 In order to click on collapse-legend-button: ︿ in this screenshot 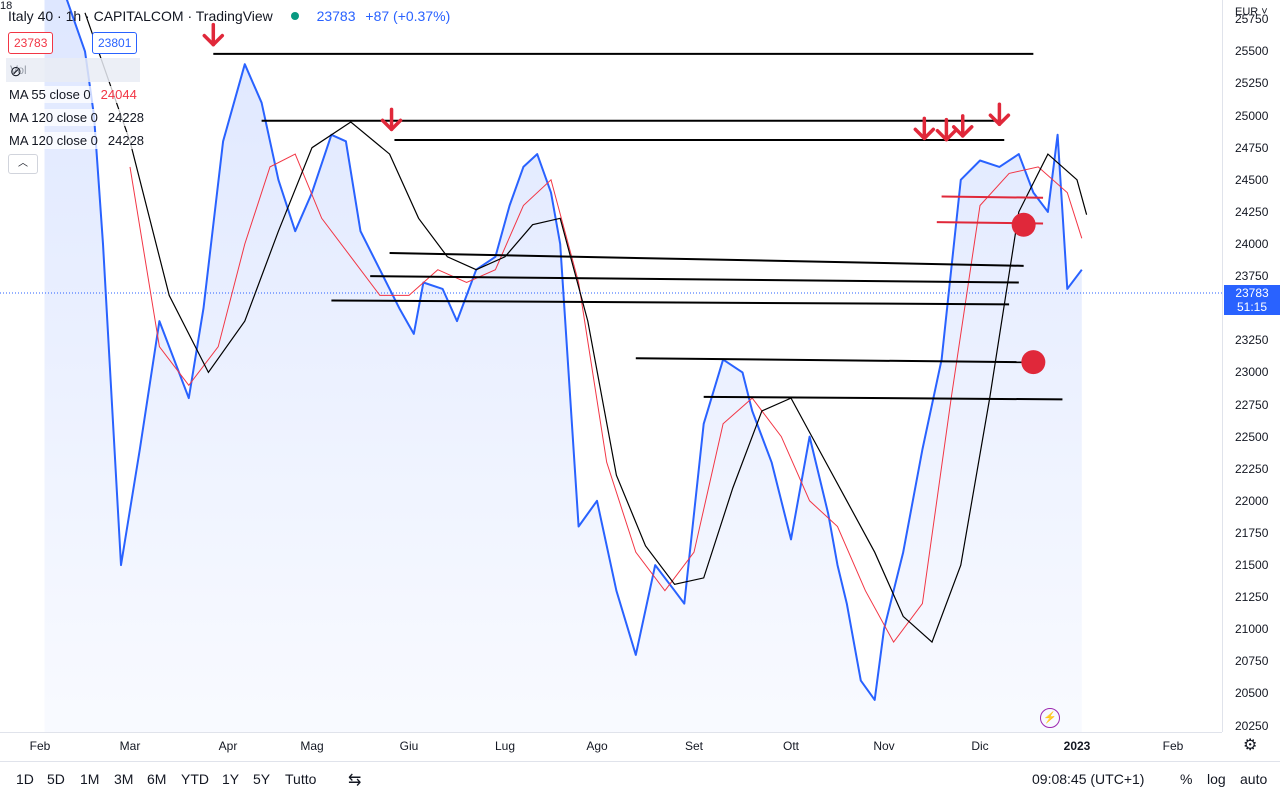, I will do `click(23, 164)`.